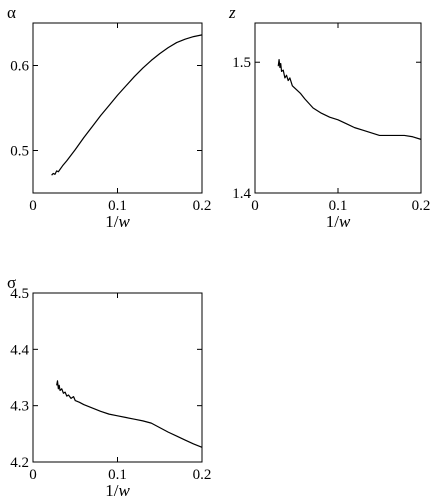 This screenshot has width=436, height=503. I want to click on y-axis-label: σ, so click(11, 282).